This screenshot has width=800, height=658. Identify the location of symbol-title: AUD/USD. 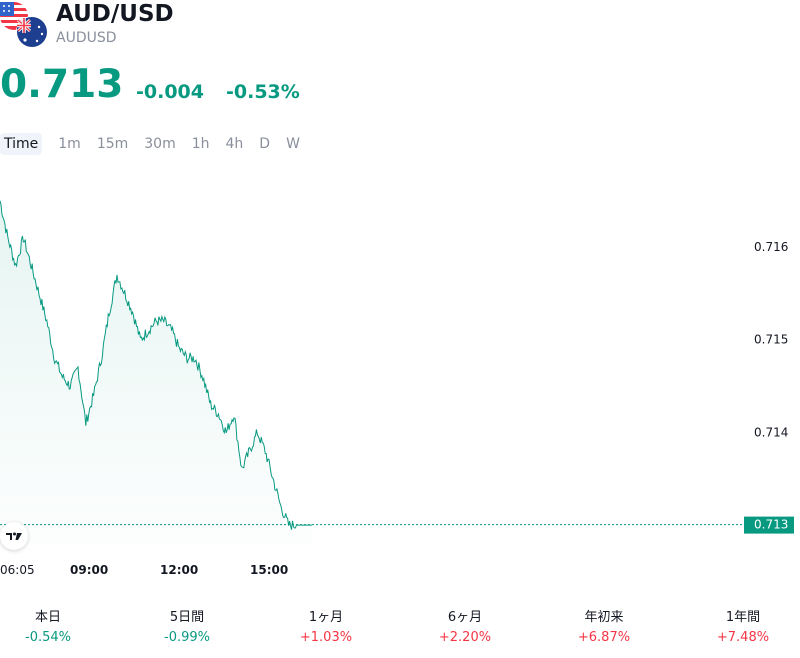
(115, 14).